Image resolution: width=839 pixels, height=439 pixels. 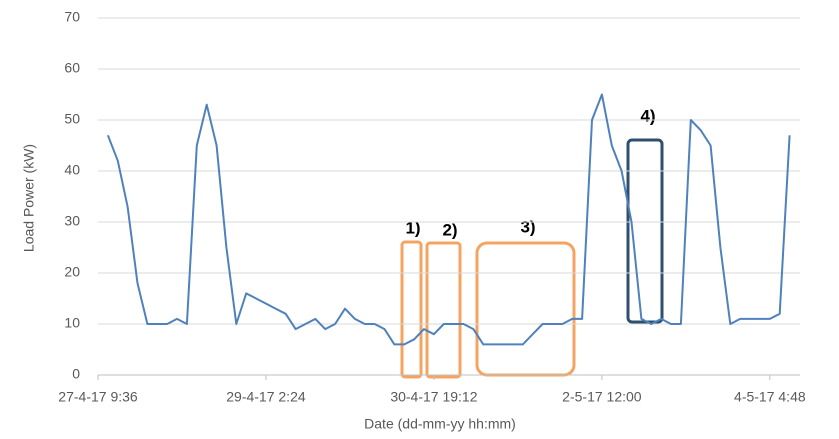 I want to click on x-axis-label: Date (dd-mm-yy hh:mm), so click(x=440, y=424).